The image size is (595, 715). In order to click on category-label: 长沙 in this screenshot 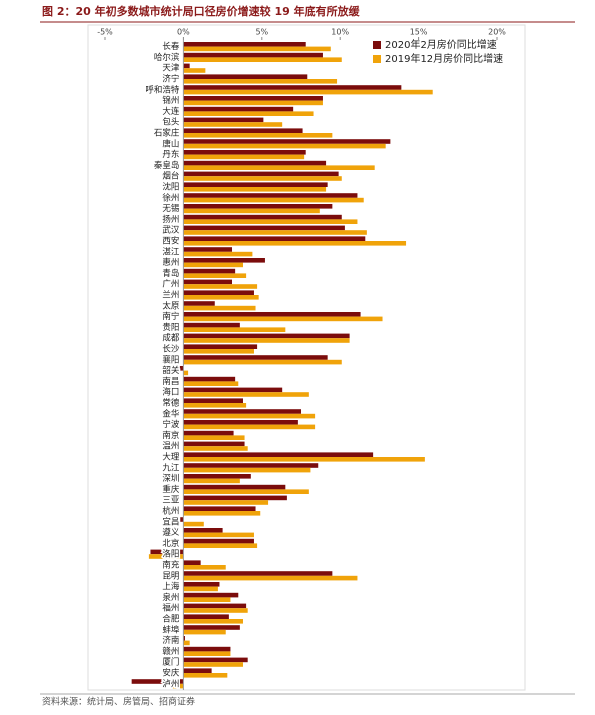, I will do `click(171, 349)`.